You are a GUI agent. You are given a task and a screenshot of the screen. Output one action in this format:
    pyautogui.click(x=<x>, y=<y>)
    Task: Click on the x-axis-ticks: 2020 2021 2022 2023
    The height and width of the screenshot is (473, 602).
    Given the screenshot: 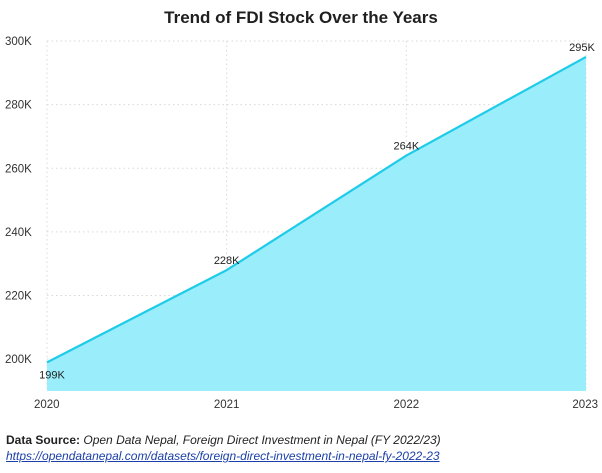 What is the action you would take?
    pyautogui.click(x=316, y=405)
    